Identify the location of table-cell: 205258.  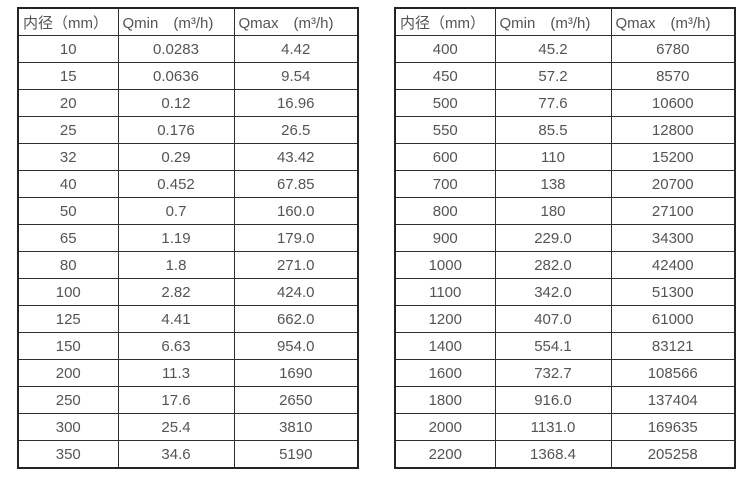
(673, 454).